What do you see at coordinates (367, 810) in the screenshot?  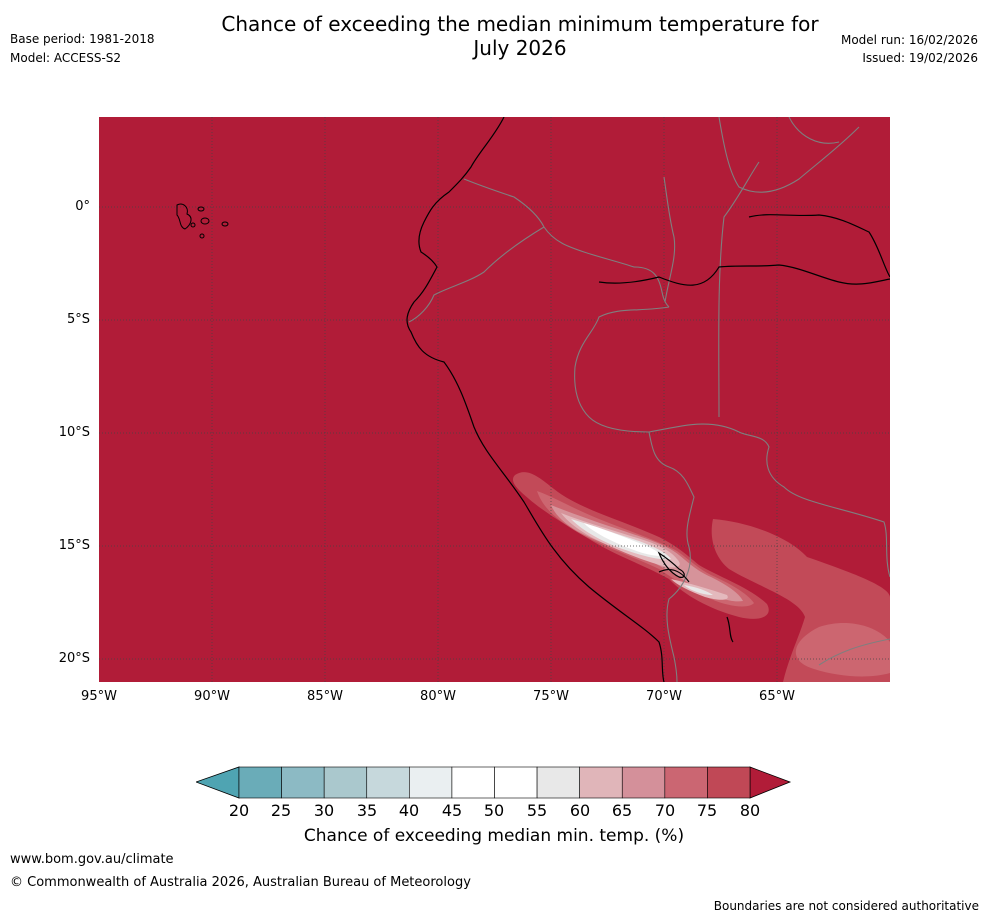 I see `colorbar-tick-35: 35` at bounding box center [367, 810].